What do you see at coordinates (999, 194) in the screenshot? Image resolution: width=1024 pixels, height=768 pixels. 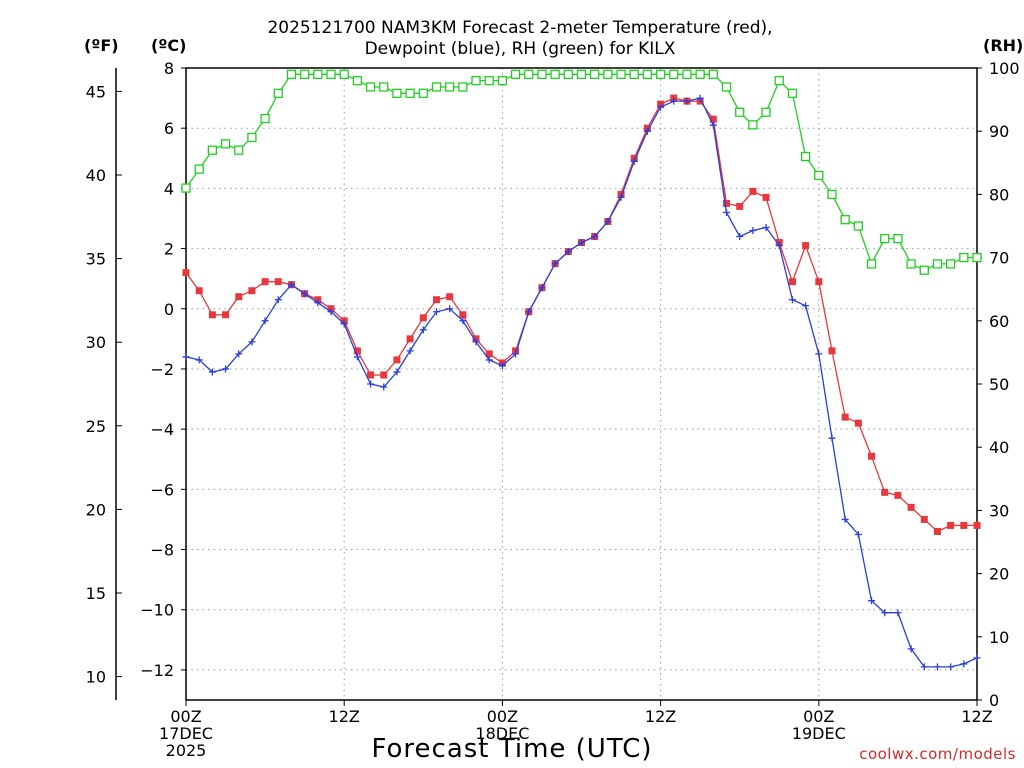 I see `rh-tick-label: 80` at bounding box center [999, 194].